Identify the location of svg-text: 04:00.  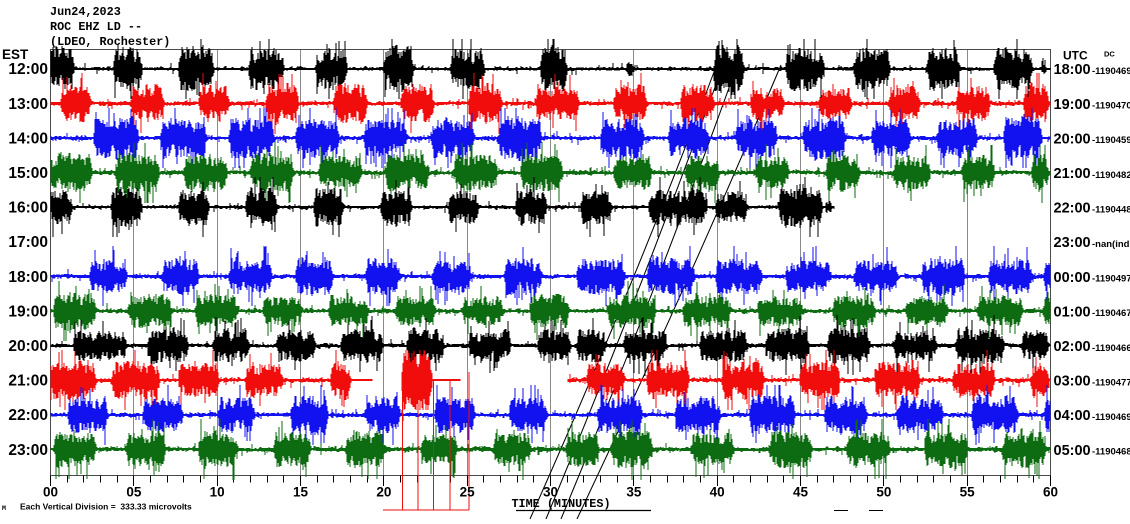
(1072, 416).